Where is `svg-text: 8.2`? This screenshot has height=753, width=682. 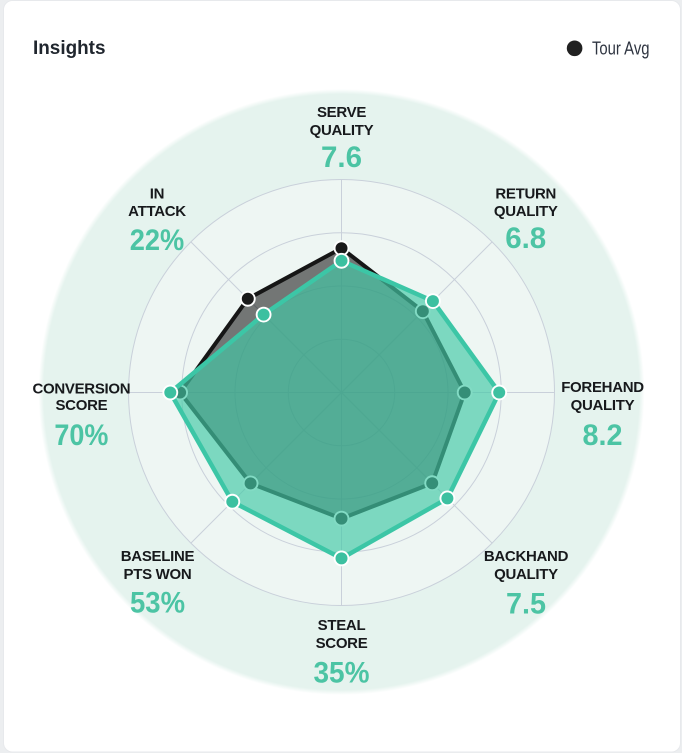 svg-text: 8.2 is located at coordinates (603, 435).